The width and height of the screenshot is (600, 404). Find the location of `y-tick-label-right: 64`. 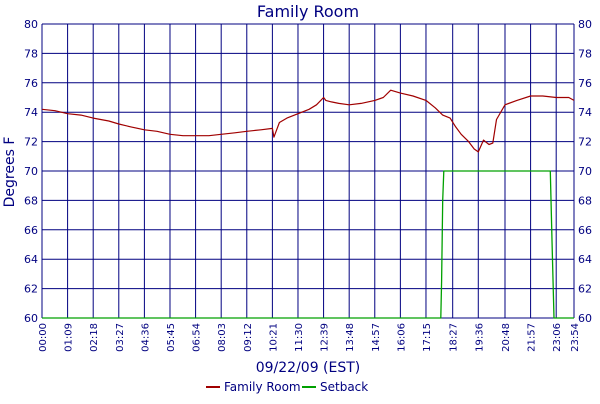

y-tick-label-right: 64 is located at coordinates (585, 259).